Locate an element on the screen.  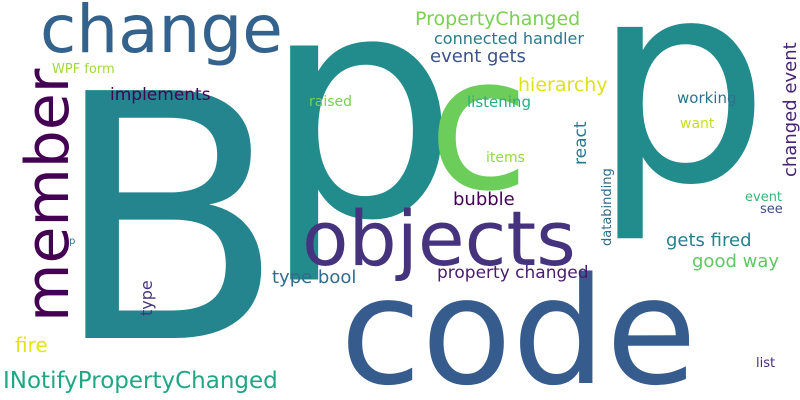
cloud-word-property-changed: property changed is located at coordinates (513, 273).